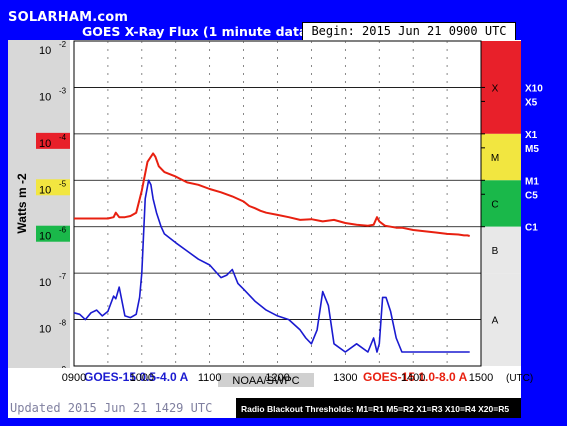  Describe the element at coordinates (531, 228) in the screenshot. I see `flare-threshold-label-6: C1` at that location.